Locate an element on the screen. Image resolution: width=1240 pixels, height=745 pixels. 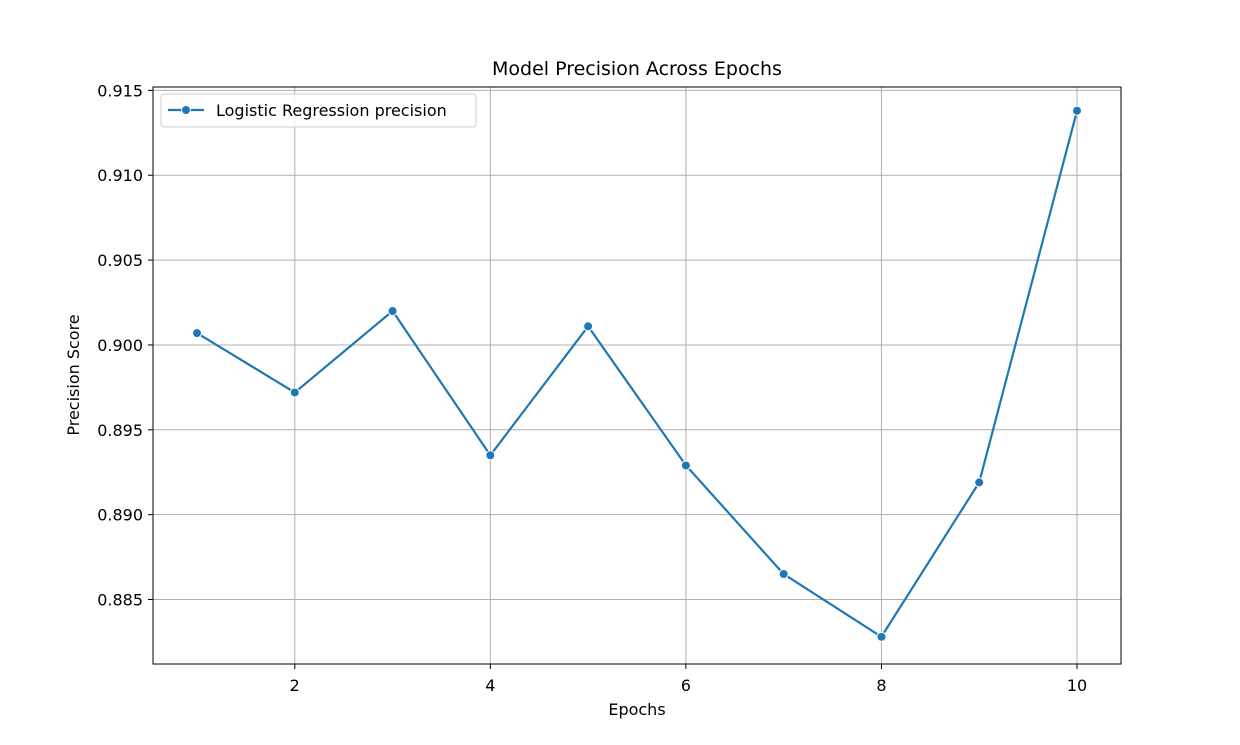
y-tick-label: 0.890 is located at coordinates (120, 515).